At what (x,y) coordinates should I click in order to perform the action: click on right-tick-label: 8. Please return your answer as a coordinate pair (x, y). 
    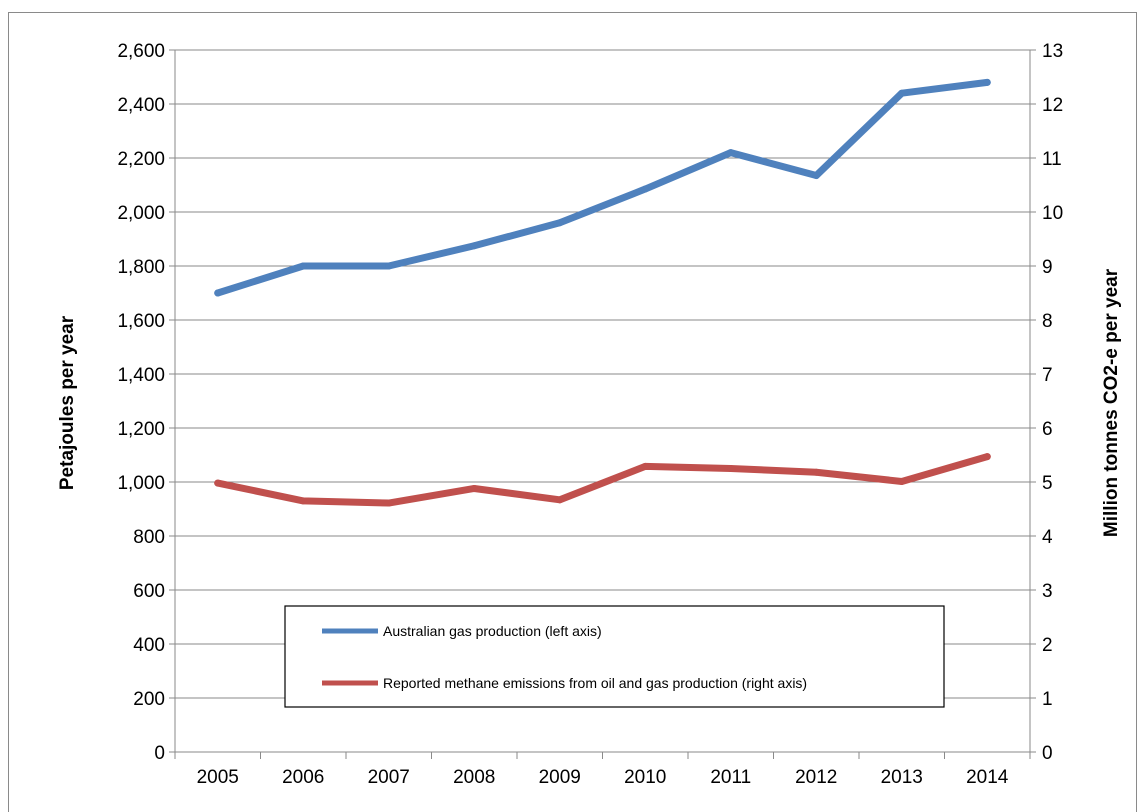
    Looking at the image, I should click on (1047, 321).